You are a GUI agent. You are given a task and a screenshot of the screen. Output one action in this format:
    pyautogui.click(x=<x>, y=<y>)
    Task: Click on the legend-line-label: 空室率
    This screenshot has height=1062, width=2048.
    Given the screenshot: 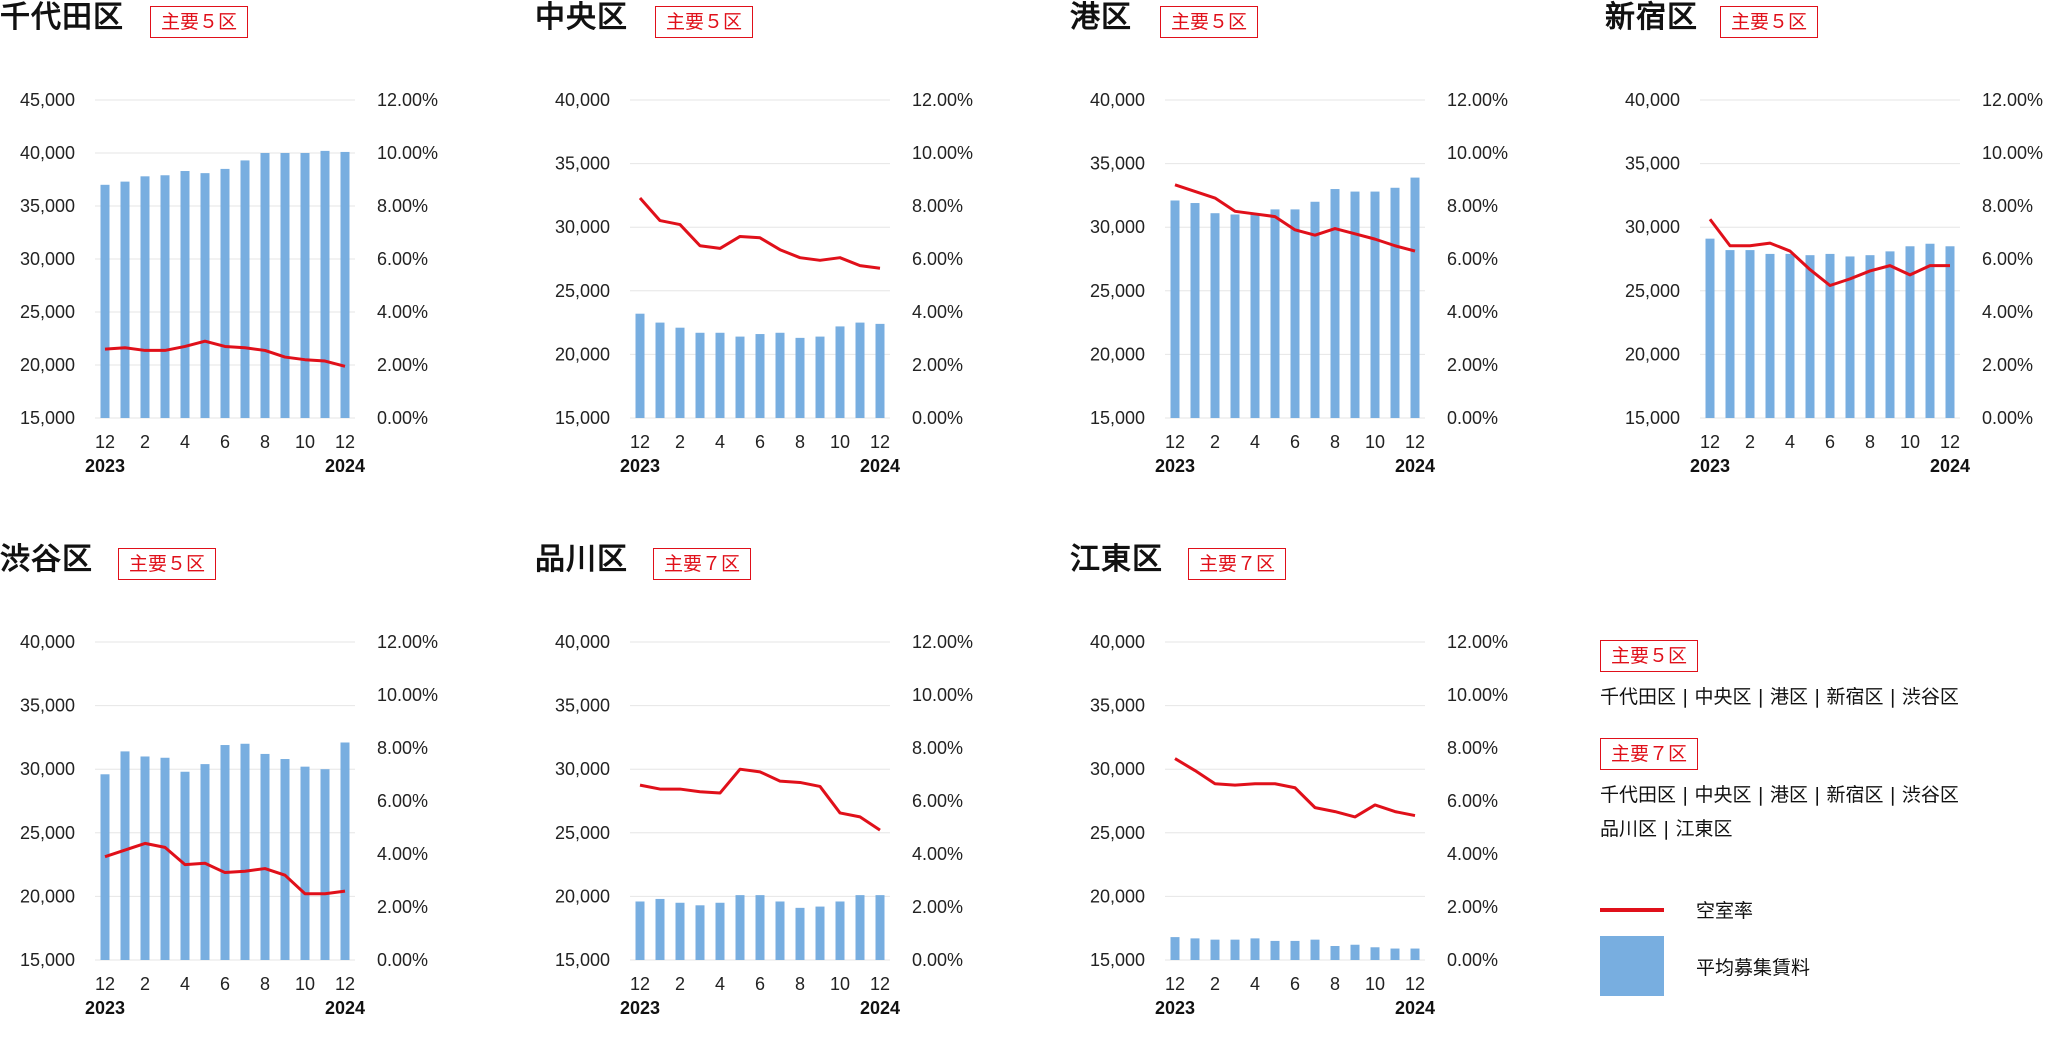 What is the action you would take?
    pyautogui.click(x=1725, y=911)
    